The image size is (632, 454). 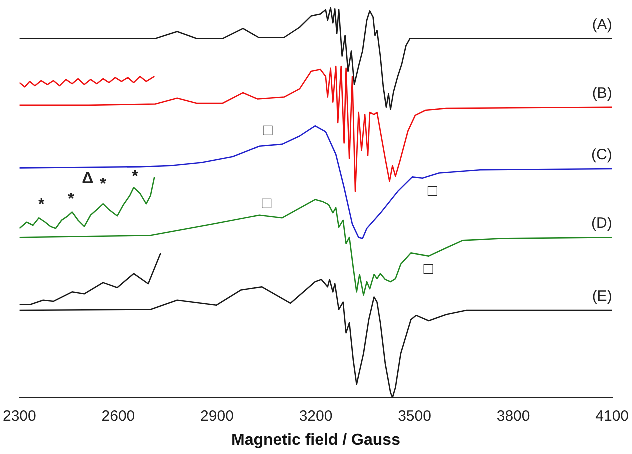 What do you see at coordinates (602, 25) in the screenshot?
I see `series-label: (A)` at bounding box center [602, 25].